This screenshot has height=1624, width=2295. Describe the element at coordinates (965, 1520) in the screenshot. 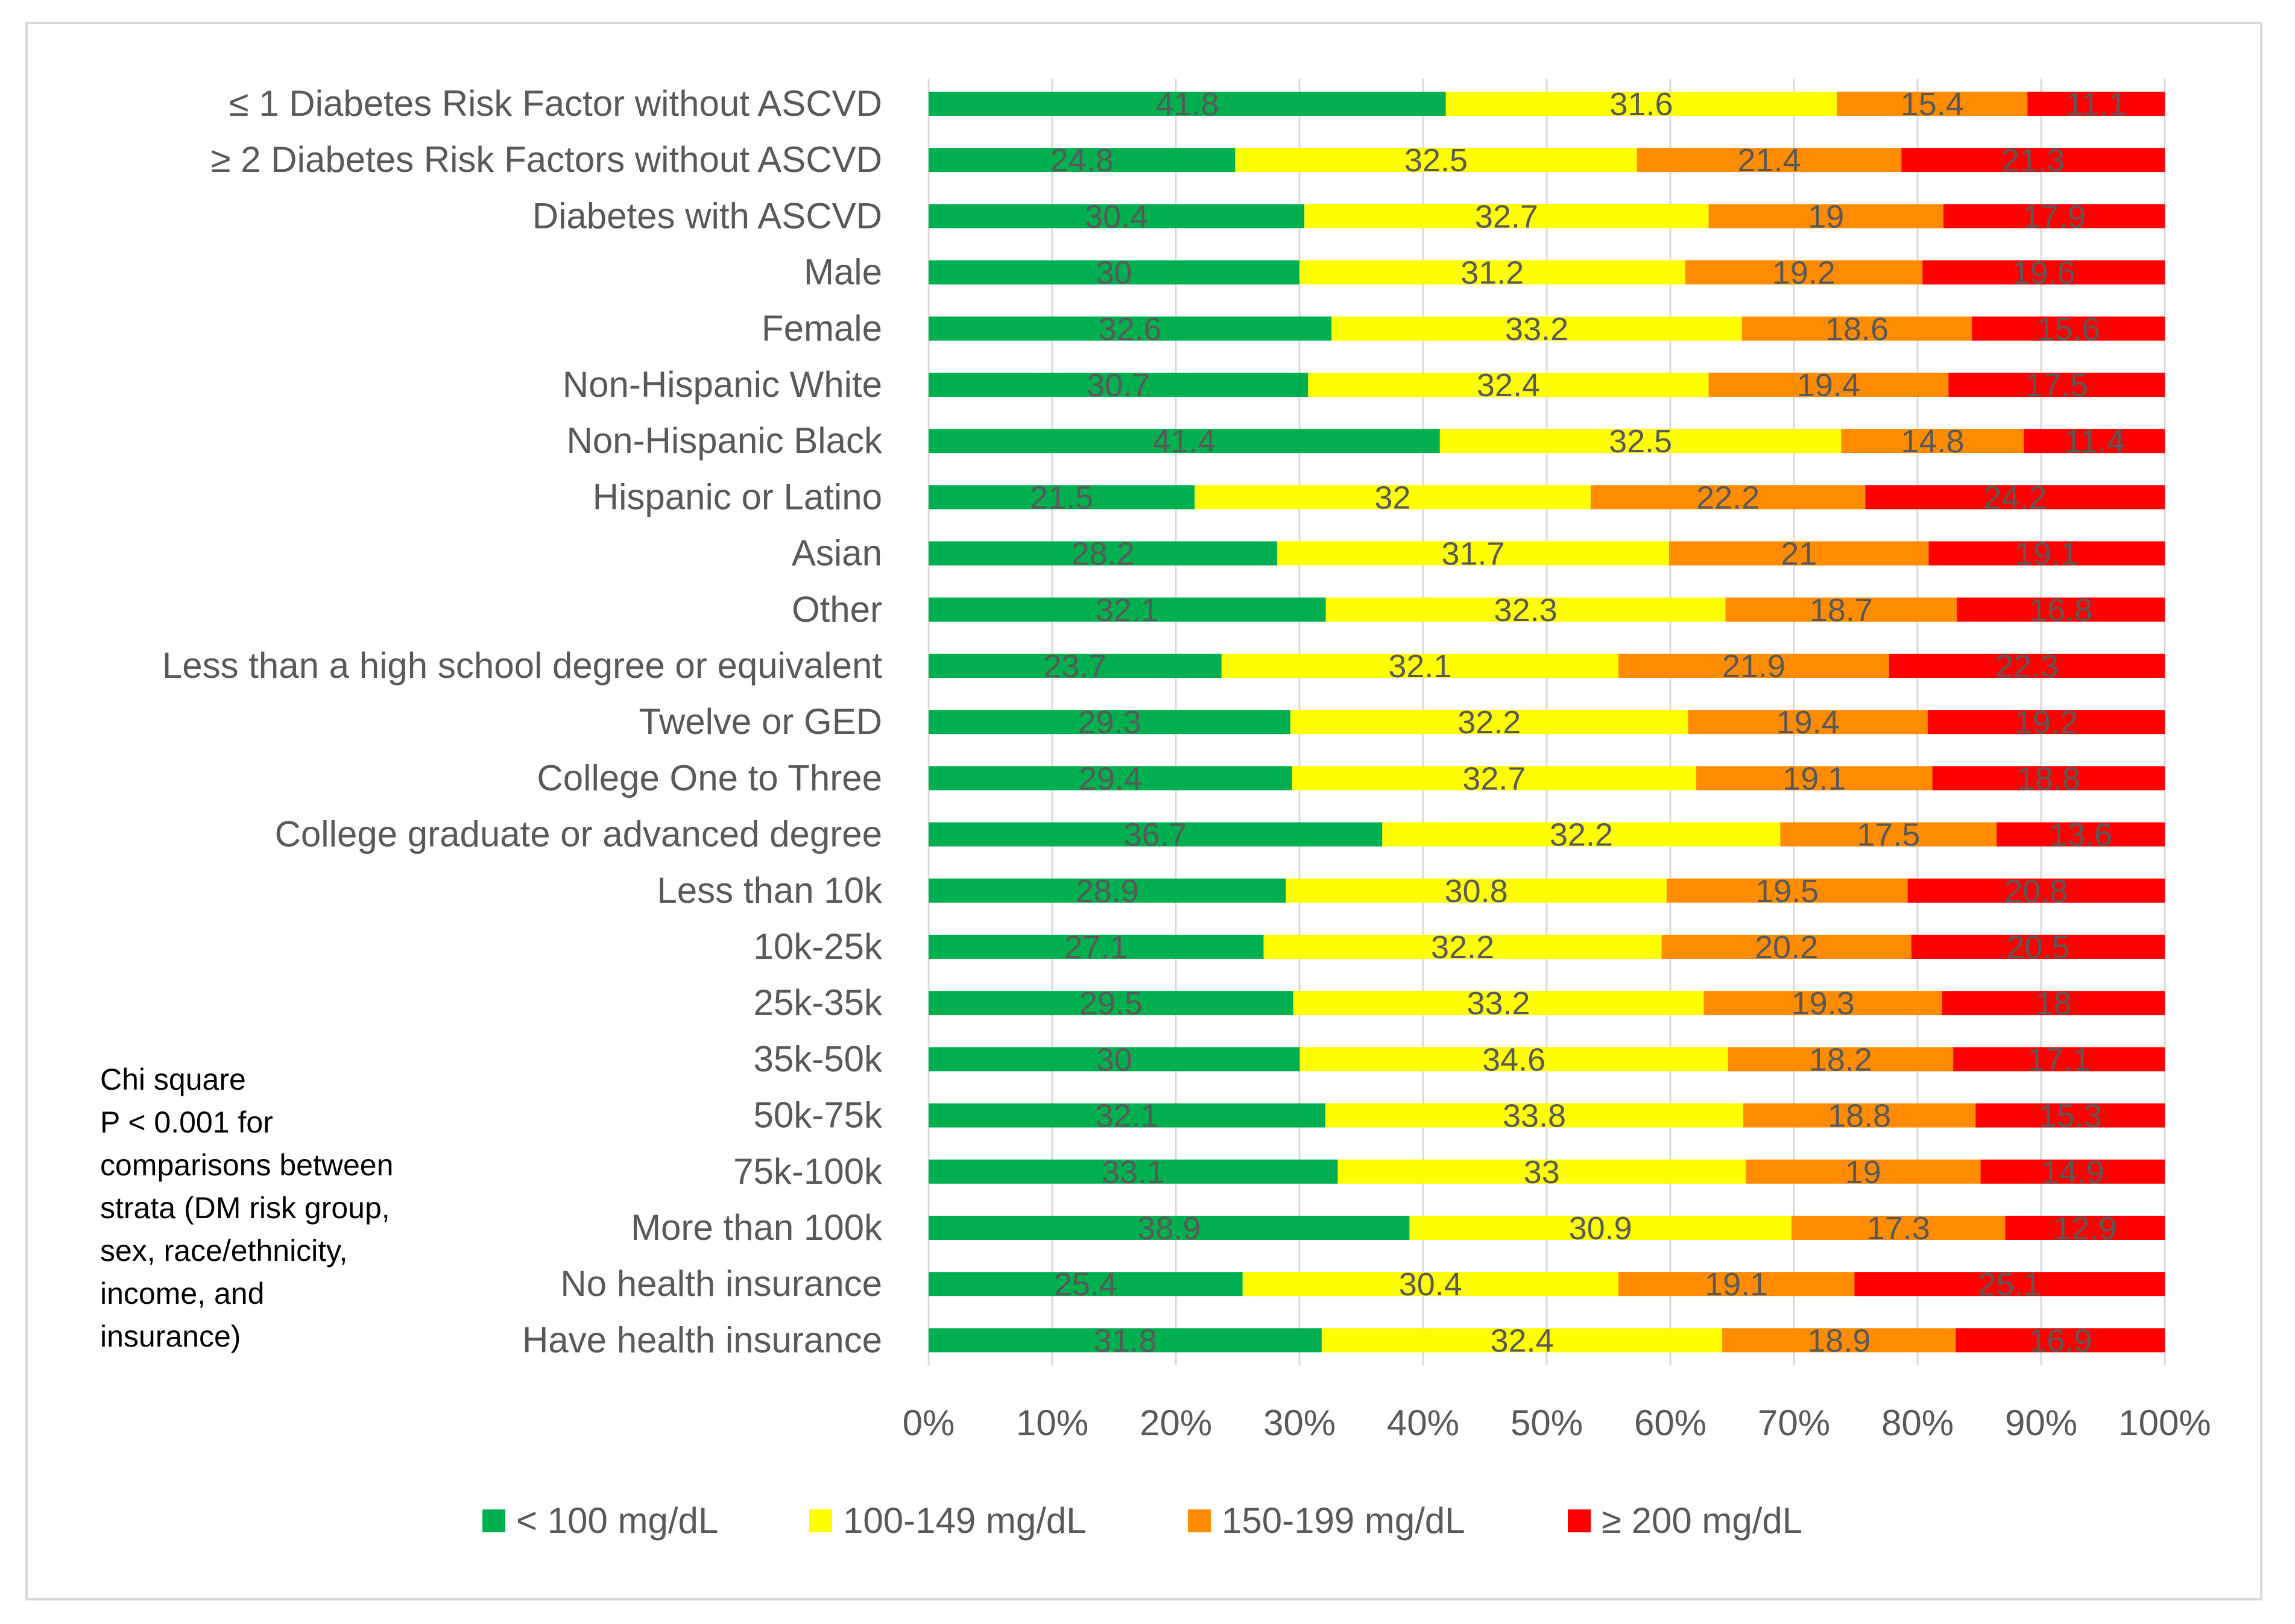

I see `legend-label: 100-149 mg/dL` at that location.